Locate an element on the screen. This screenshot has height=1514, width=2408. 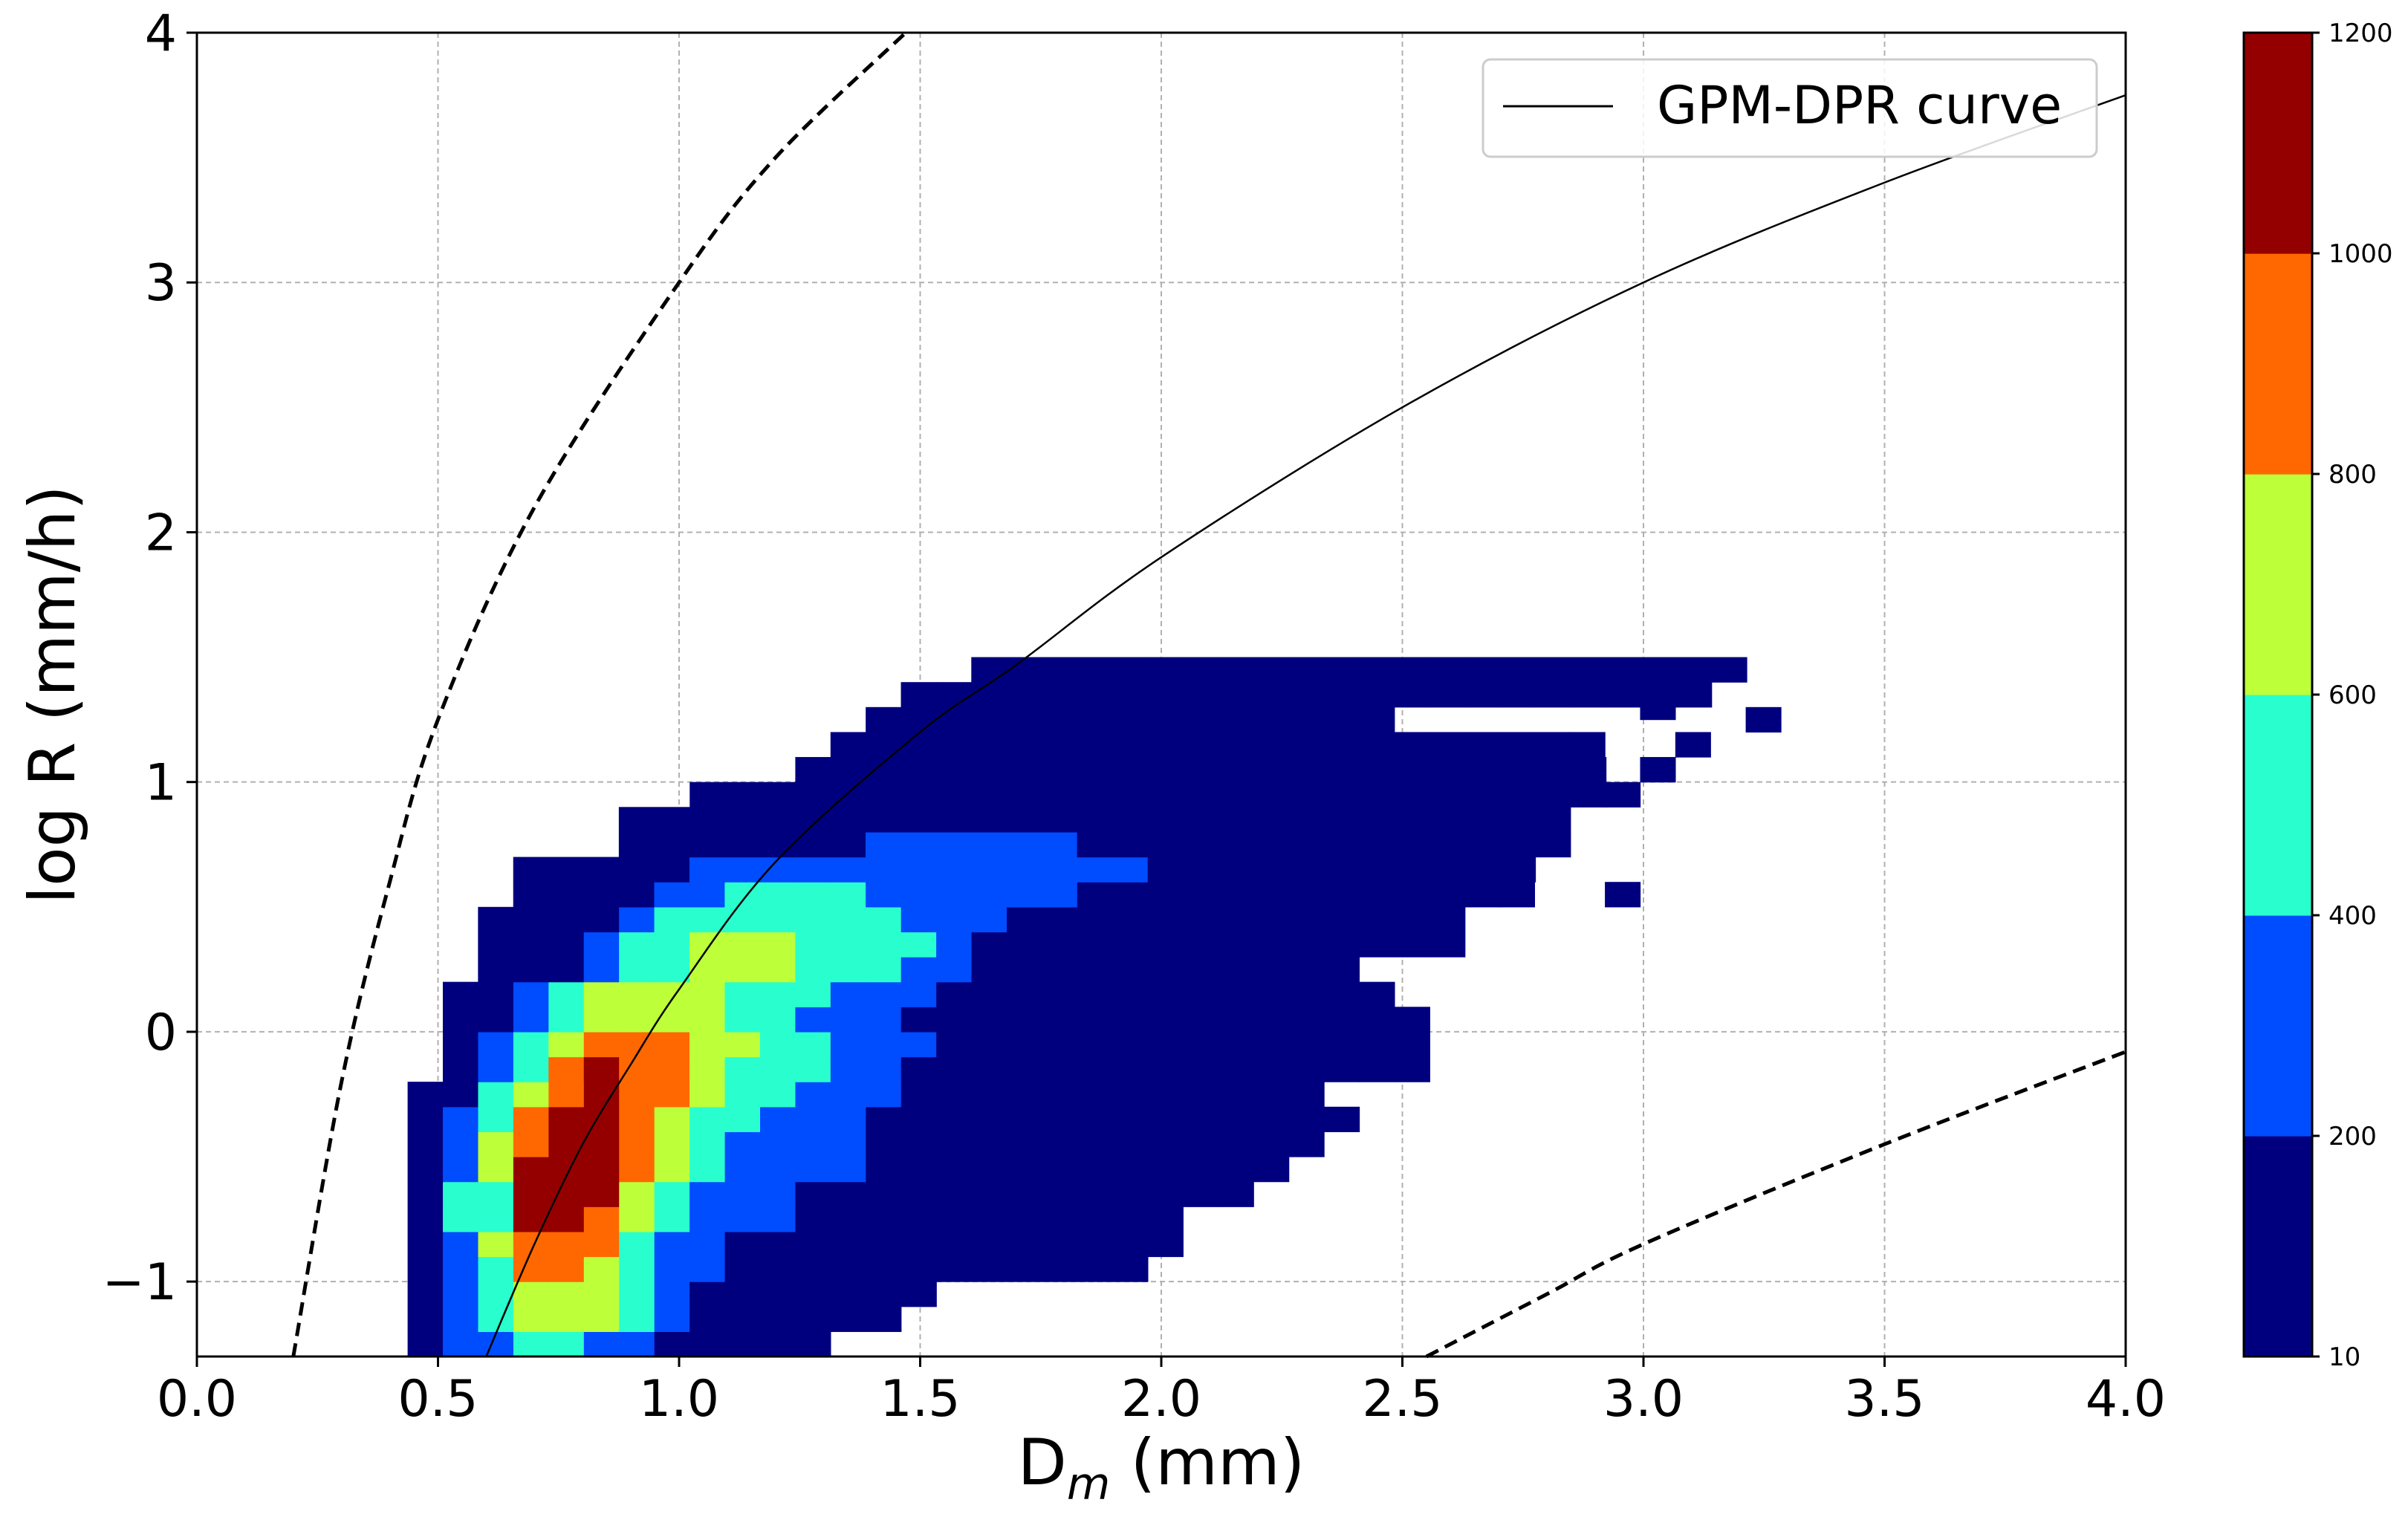
x-axis: 0.0 0.5 1.0 1.5 2.0 2.5 3.0 3.5 4.0 is located at coordinates (1161, 1393).